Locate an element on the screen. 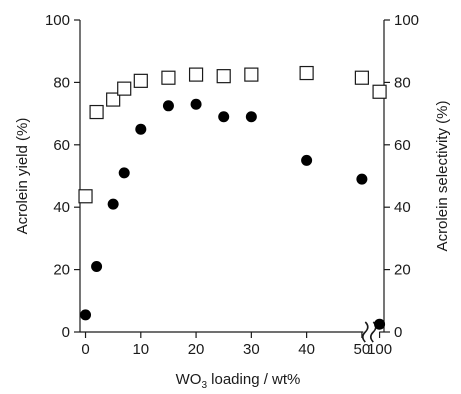 The image size is (461, 394). y-tick-label-left: 100 is located at coordinates (57, 20).